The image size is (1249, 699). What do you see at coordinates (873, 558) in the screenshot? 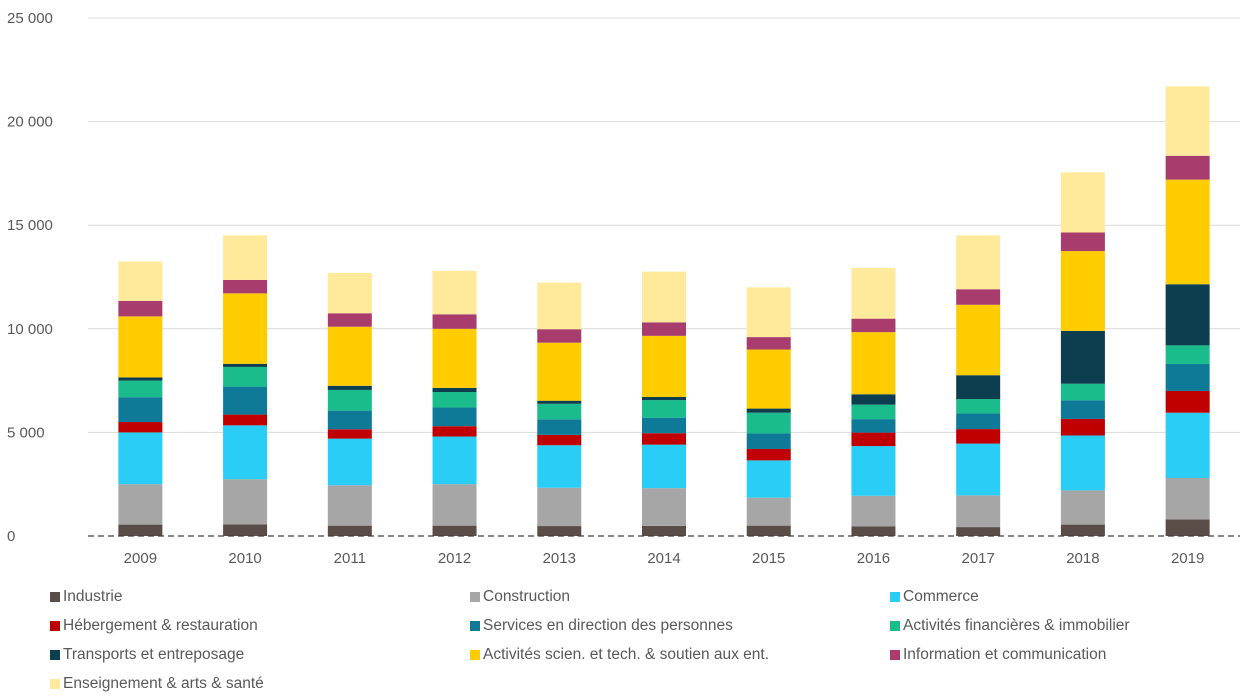
I see `x-tick-label: 2016` at bounding box center [873, 558].